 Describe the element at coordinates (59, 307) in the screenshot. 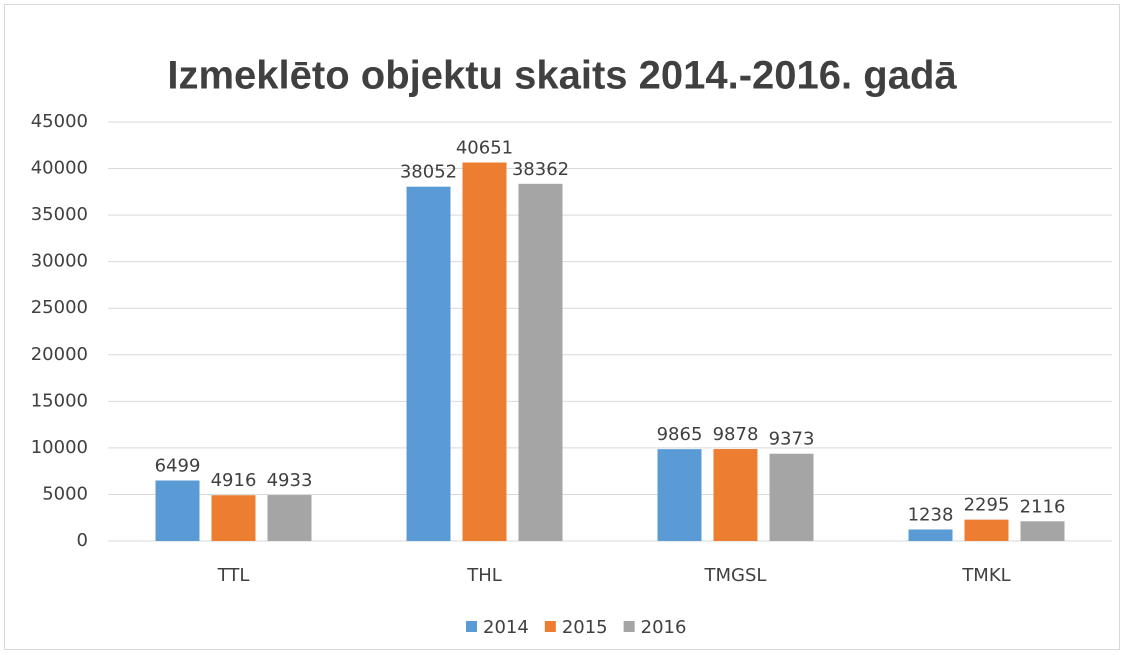

I see `y-tick-label: 25000` at that location.